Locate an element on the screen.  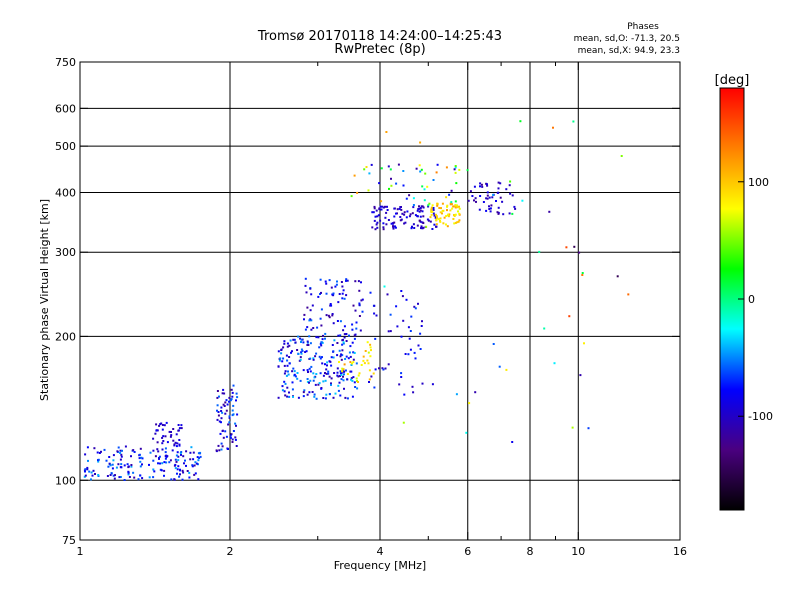
x-tick-label: 2 is located at coordinates (230, 551).